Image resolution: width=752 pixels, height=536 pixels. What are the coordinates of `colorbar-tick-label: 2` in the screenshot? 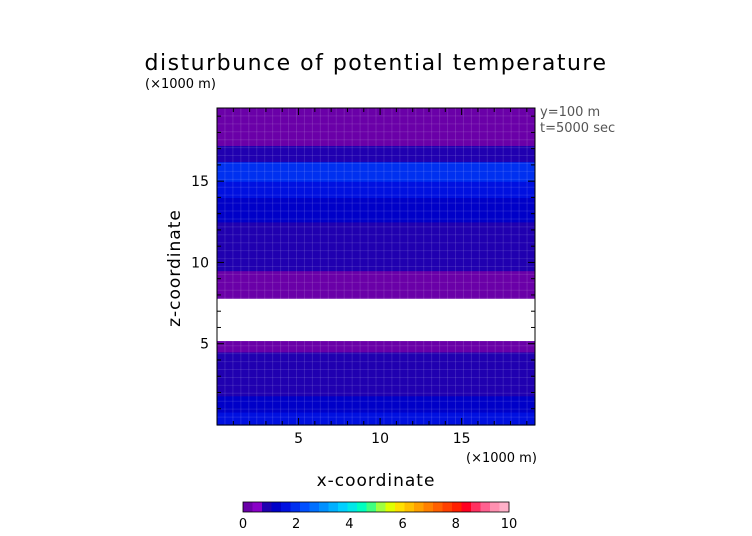 It's located at (296, 524).